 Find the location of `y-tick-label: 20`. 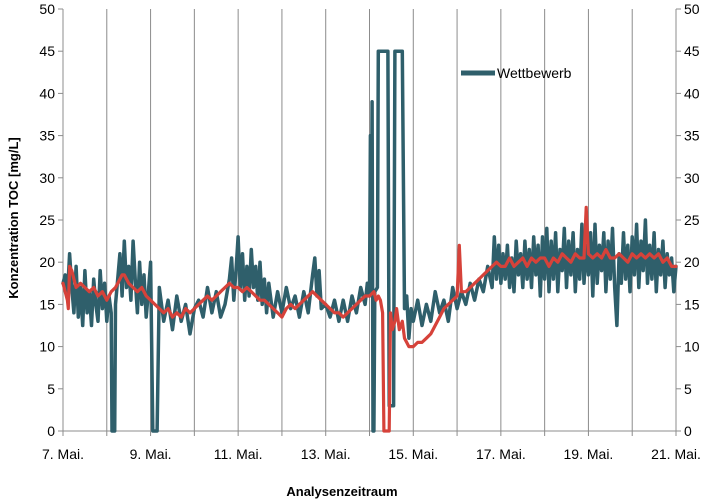

y-tick-label: 20 is located at coordinates (47, 262).